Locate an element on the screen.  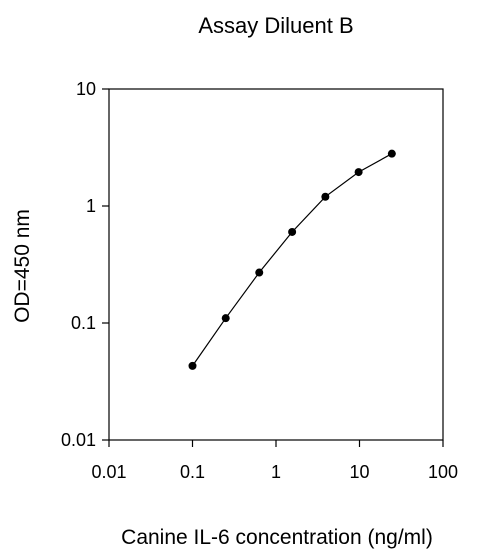
y-tick-label: 10 is located at coordinates (86, 89).